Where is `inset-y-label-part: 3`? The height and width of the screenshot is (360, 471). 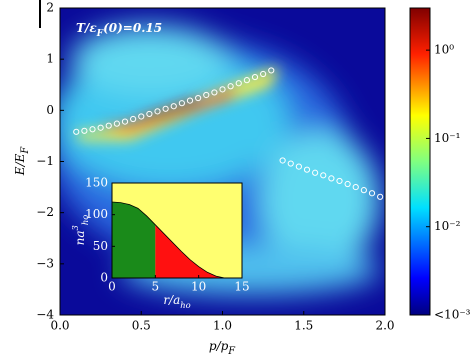 inset-y-label-part: 3 is located at coordinates (75, 227).